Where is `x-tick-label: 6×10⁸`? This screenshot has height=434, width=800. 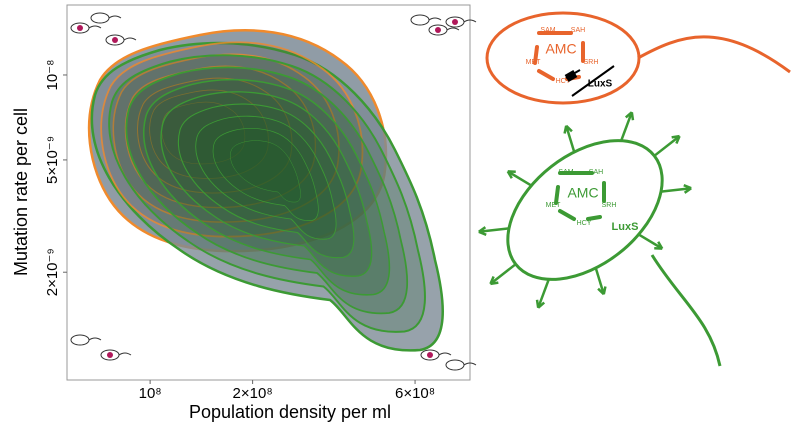
x-tick-label: 6×10⁸ is located at coordinates (415, 393).